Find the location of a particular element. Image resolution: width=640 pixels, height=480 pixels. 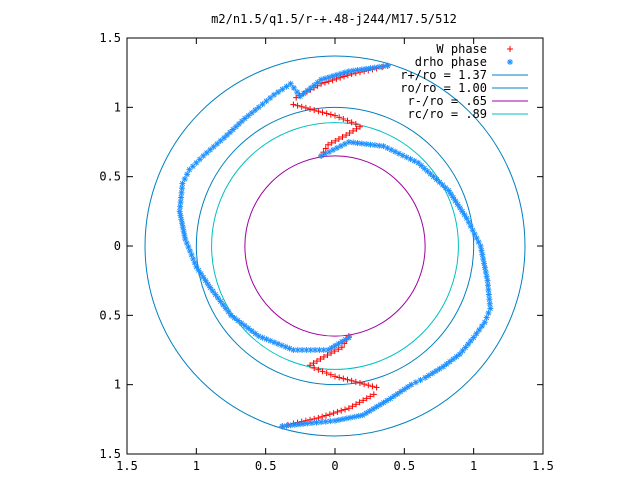

legend-label: rc/ro = .89 is located at coordinates (447, 114).